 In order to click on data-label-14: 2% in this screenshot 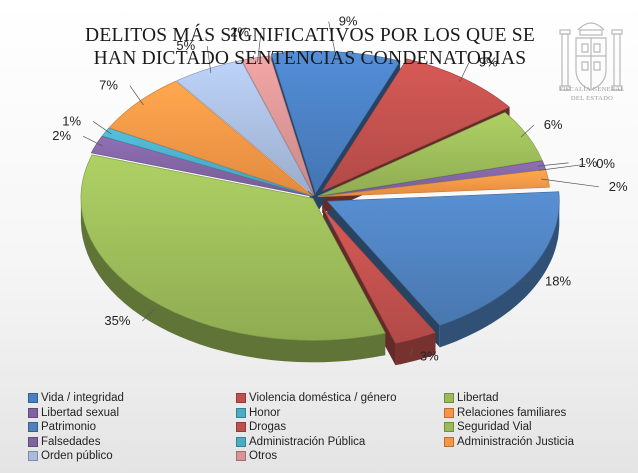, I will do `click(239, 32)`.